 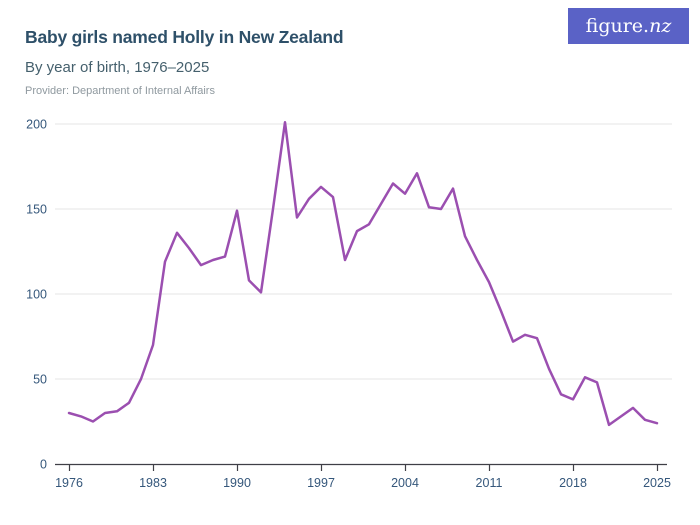 I want to click on x-axis-label: 2004, so click(x=405, y=483).